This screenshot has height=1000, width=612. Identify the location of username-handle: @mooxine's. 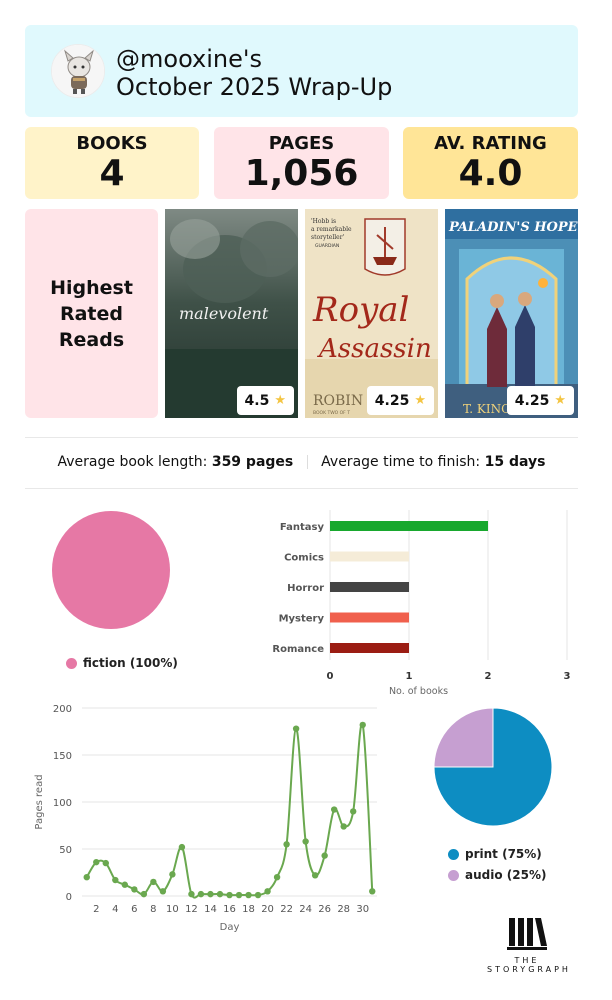
(189, 59).